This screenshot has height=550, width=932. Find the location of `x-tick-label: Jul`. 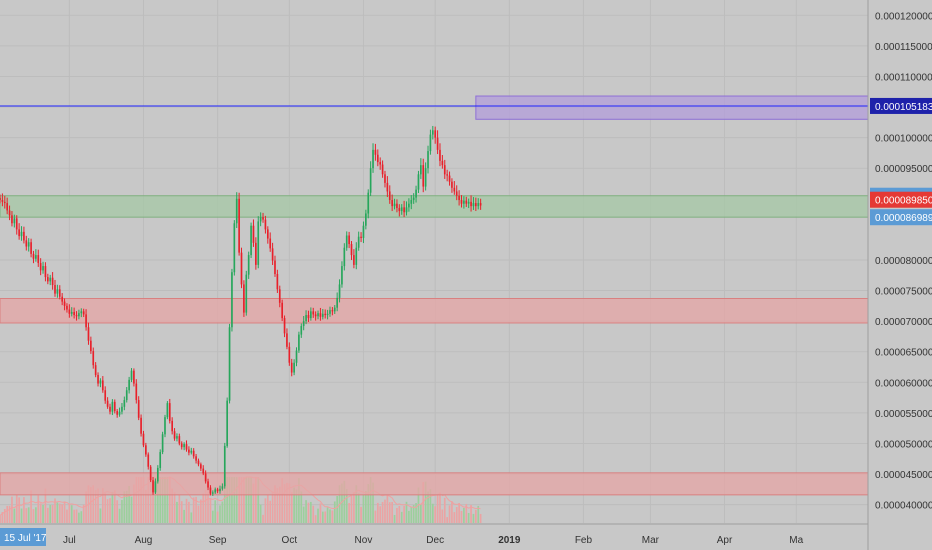

x-tick-label: Jul is located at coordinates (69, 540).